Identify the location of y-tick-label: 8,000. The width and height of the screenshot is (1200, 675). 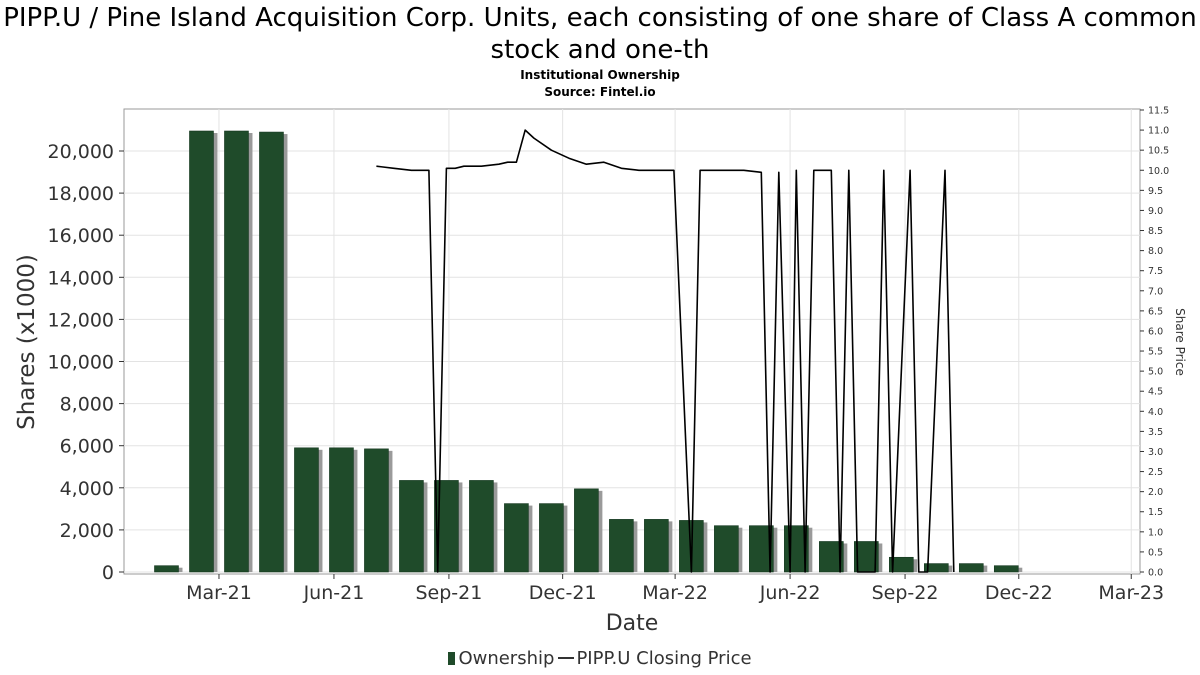
(87, 405).